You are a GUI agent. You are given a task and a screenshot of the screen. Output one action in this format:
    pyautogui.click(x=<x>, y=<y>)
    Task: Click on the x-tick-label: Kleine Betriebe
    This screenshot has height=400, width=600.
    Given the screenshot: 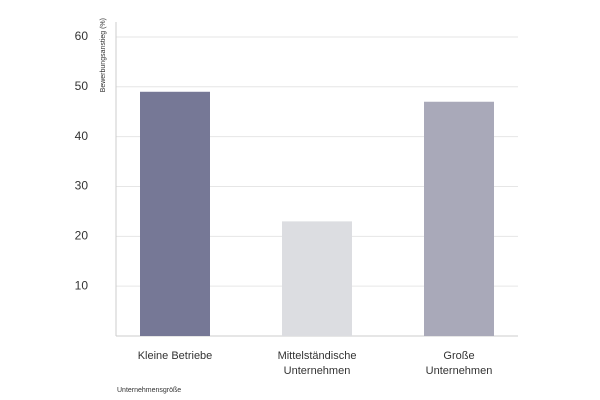 What is the action you would take?
    pyautogui.click(x=175, y=356)
    